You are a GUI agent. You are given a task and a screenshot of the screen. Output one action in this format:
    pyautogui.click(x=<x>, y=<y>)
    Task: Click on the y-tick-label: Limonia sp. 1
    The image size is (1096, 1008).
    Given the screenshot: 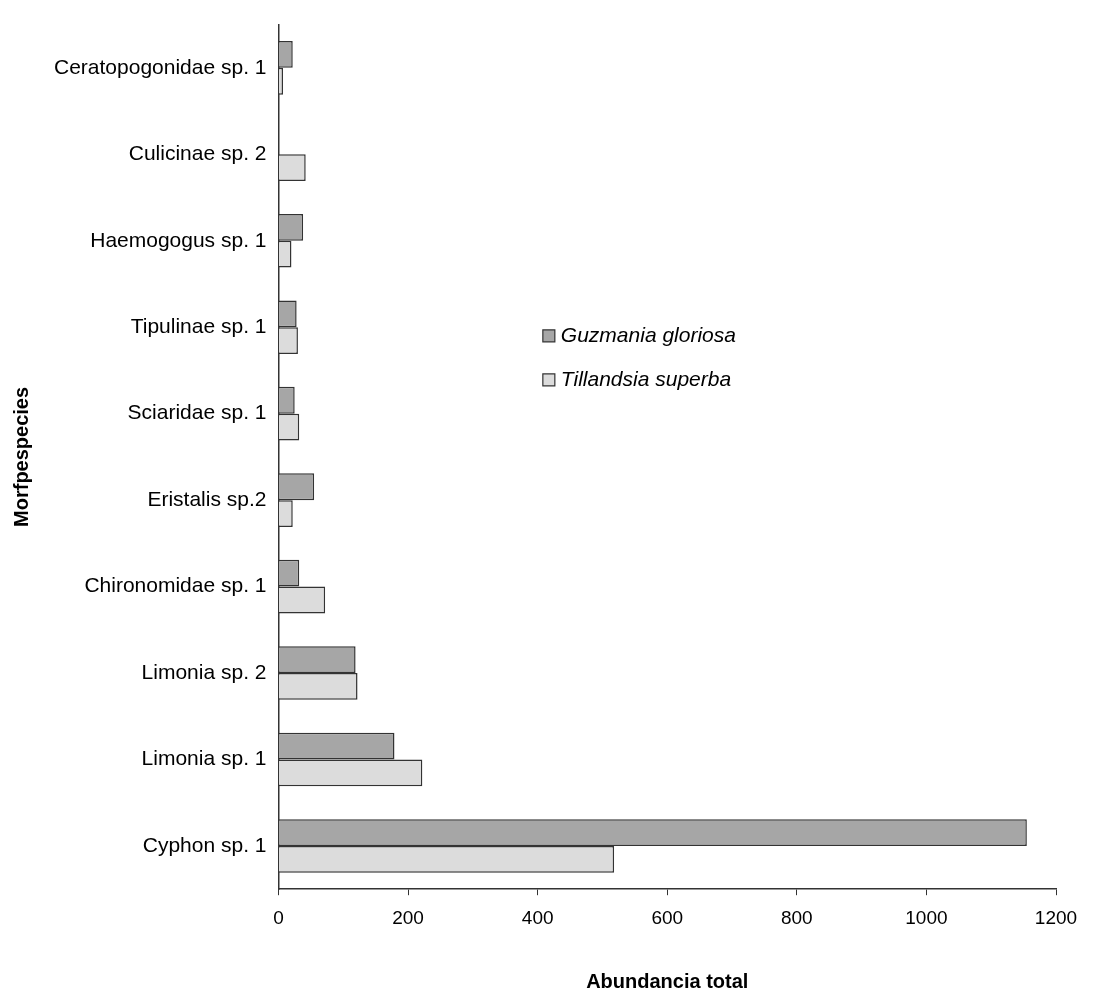 What is the action you would take?
    pyautogui.click(x=204, y=758)
    